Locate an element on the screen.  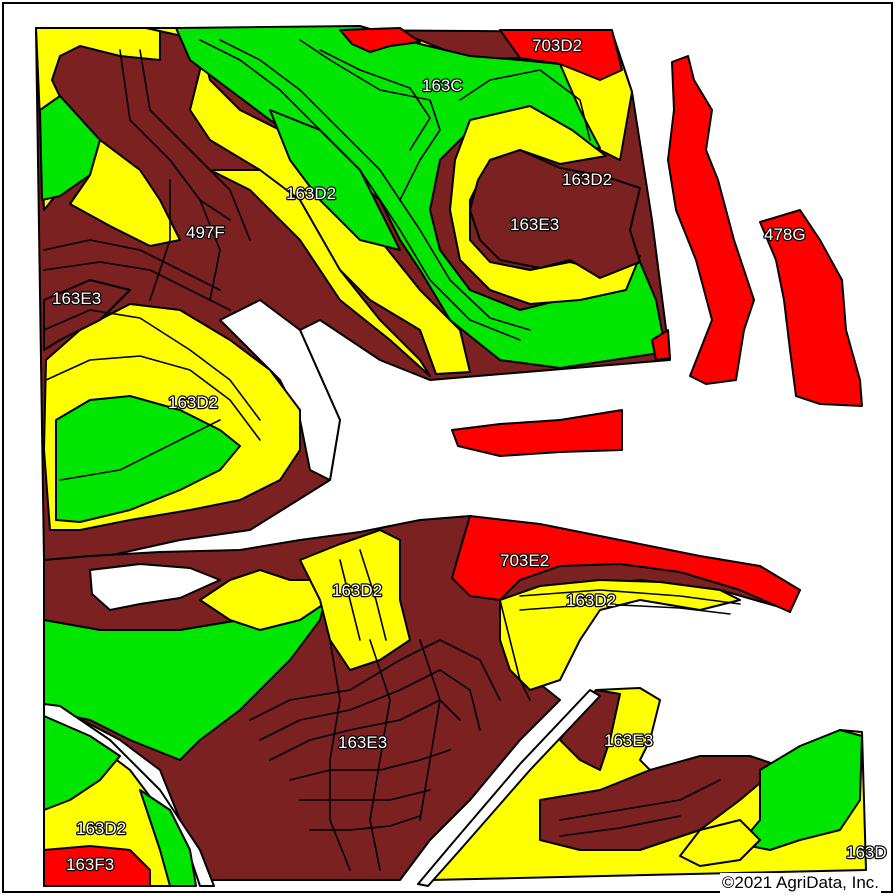
map-unit-label: 163D is located at coordinates (866, 852).